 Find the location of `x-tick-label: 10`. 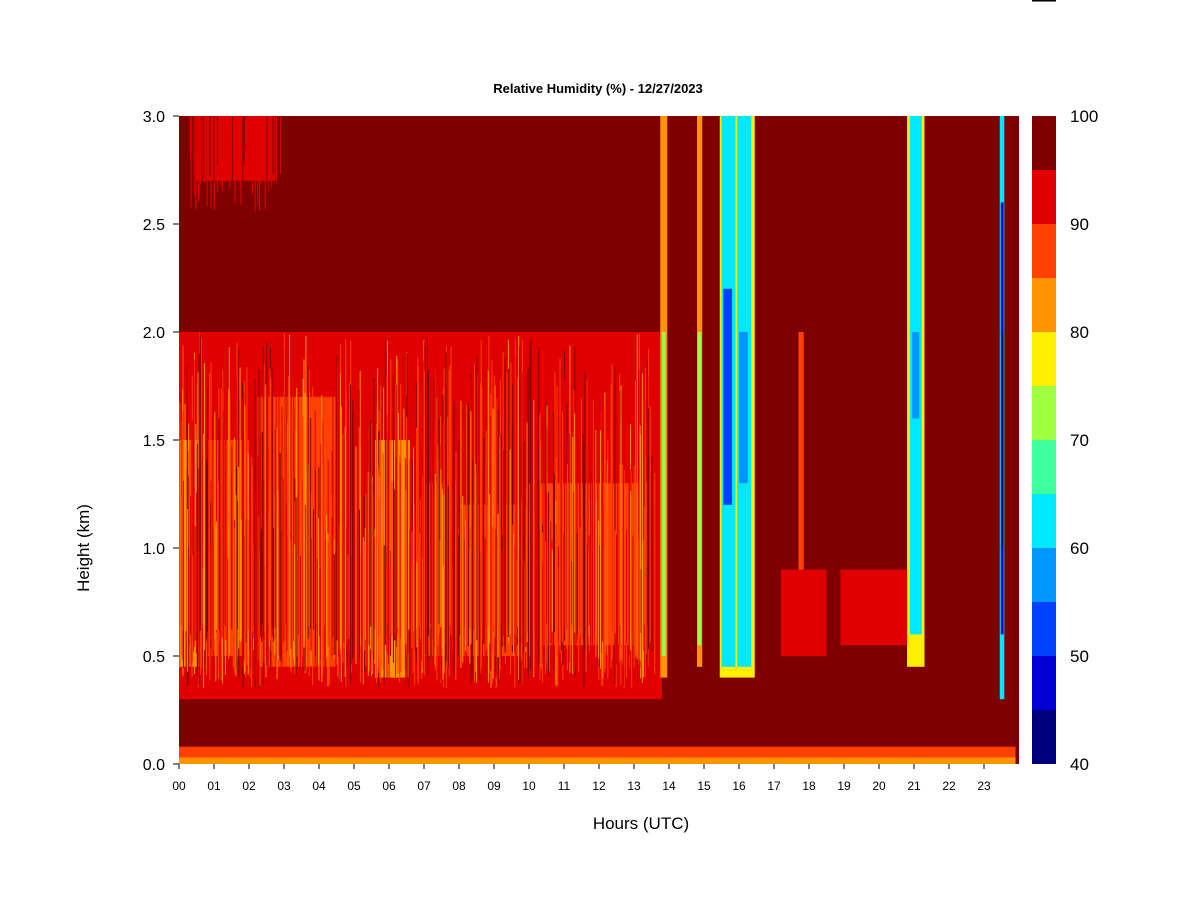

x-tick-label: 10 is located at coordinates (529, 786).